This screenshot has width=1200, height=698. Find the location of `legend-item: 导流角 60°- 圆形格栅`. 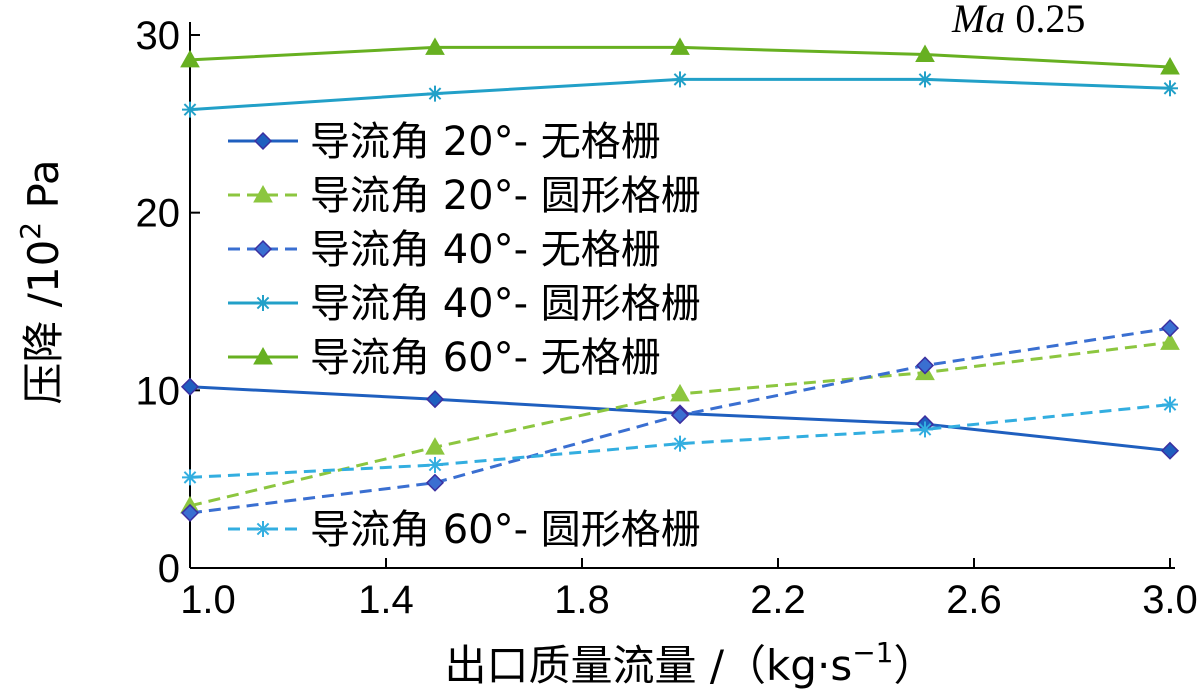

legend-item: 导流角 60°- 圆形格栅 is located at coordinates (464, 530).